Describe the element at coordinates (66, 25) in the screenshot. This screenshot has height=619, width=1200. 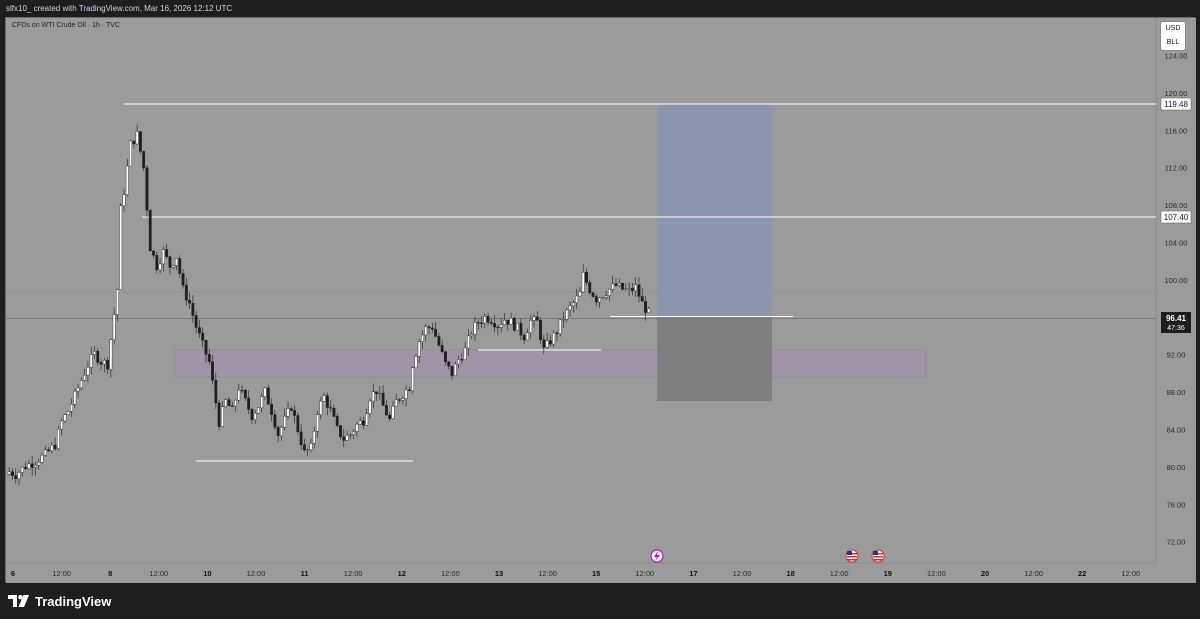
I see `symbol-info: CFDs on WTI Crude Oil · 1h · TVC` at that location.